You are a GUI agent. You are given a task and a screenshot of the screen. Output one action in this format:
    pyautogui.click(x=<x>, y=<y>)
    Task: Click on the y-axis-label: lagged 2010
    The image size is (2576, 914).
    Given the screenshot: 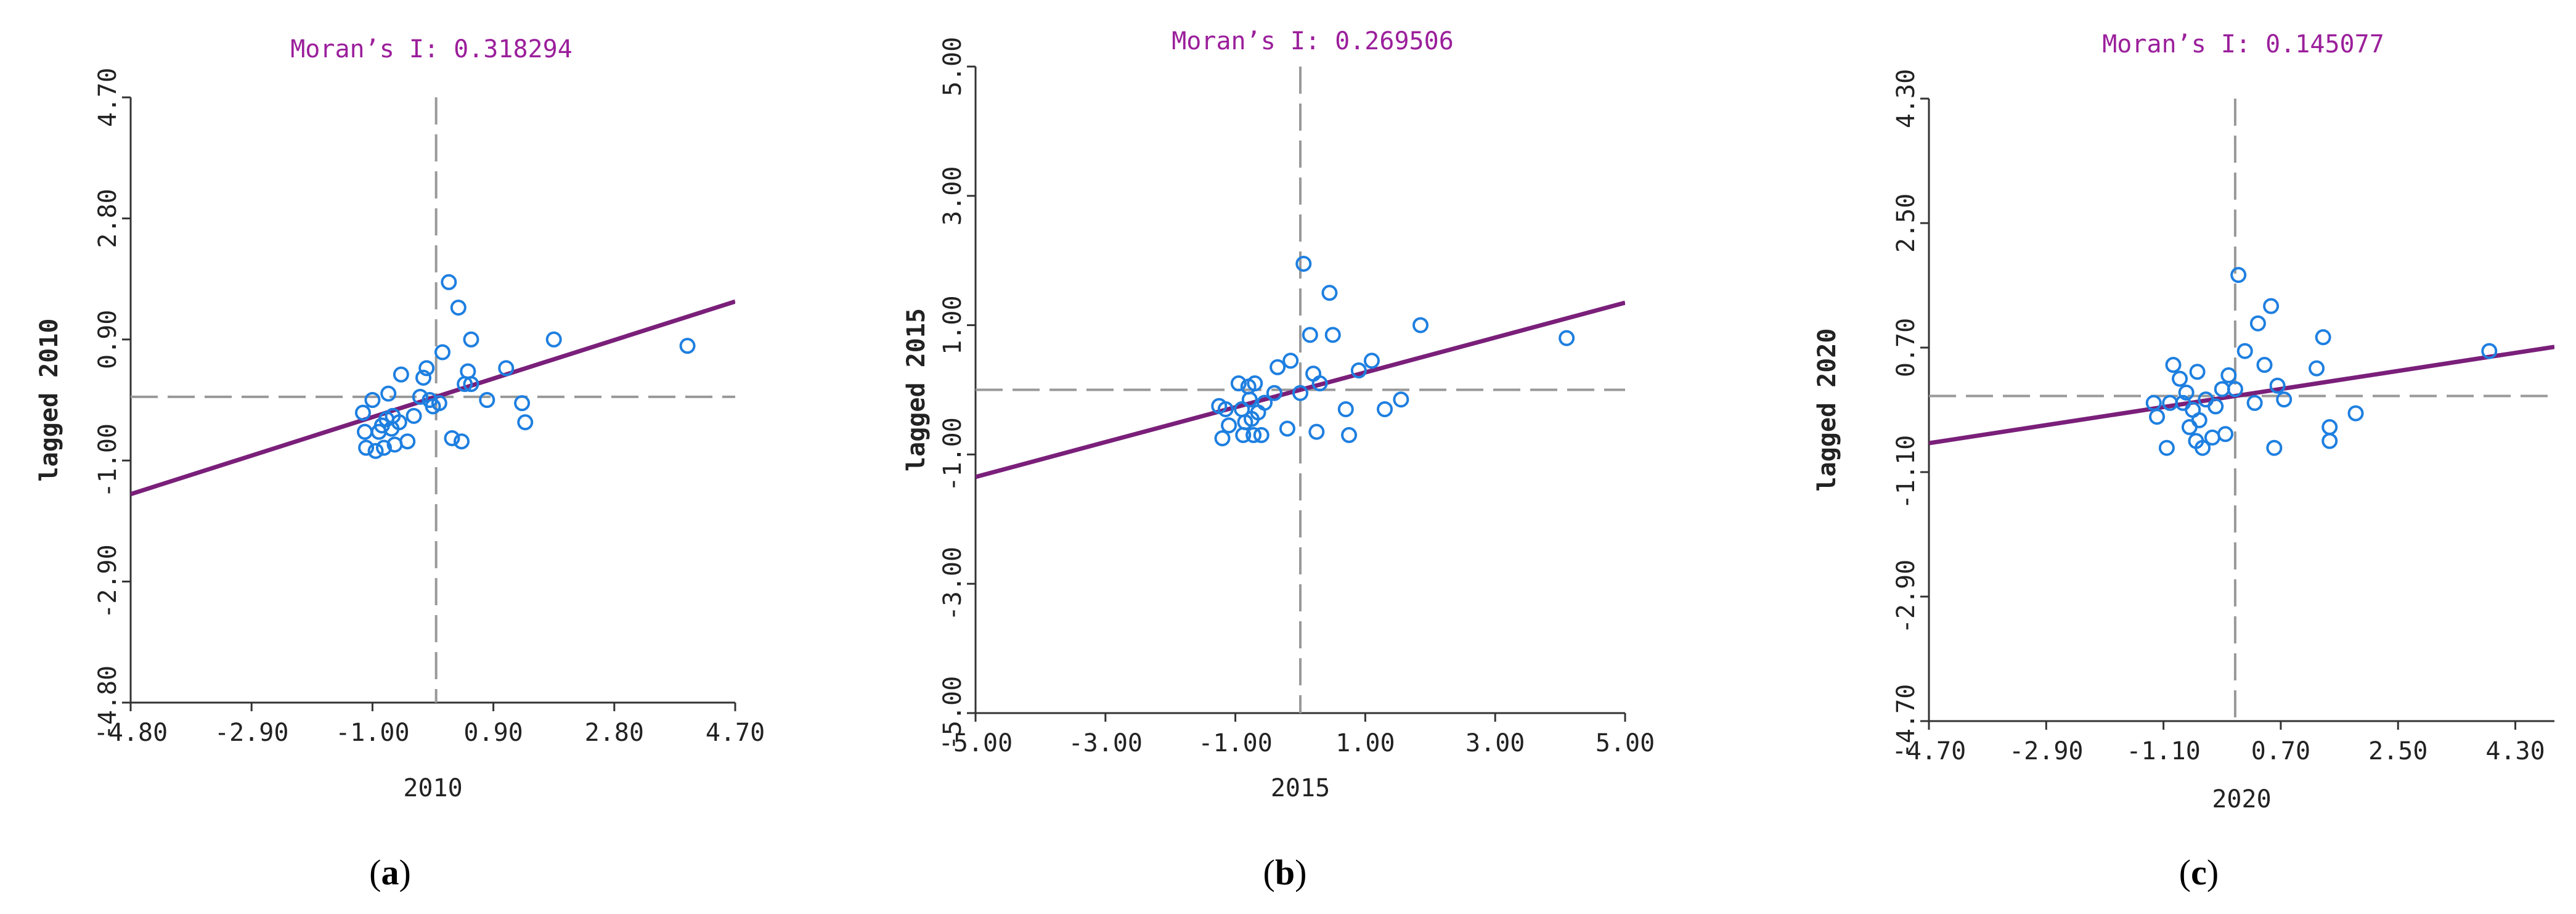 What is the action you would take?
    pyautogui.click(x=49, y=400)
    